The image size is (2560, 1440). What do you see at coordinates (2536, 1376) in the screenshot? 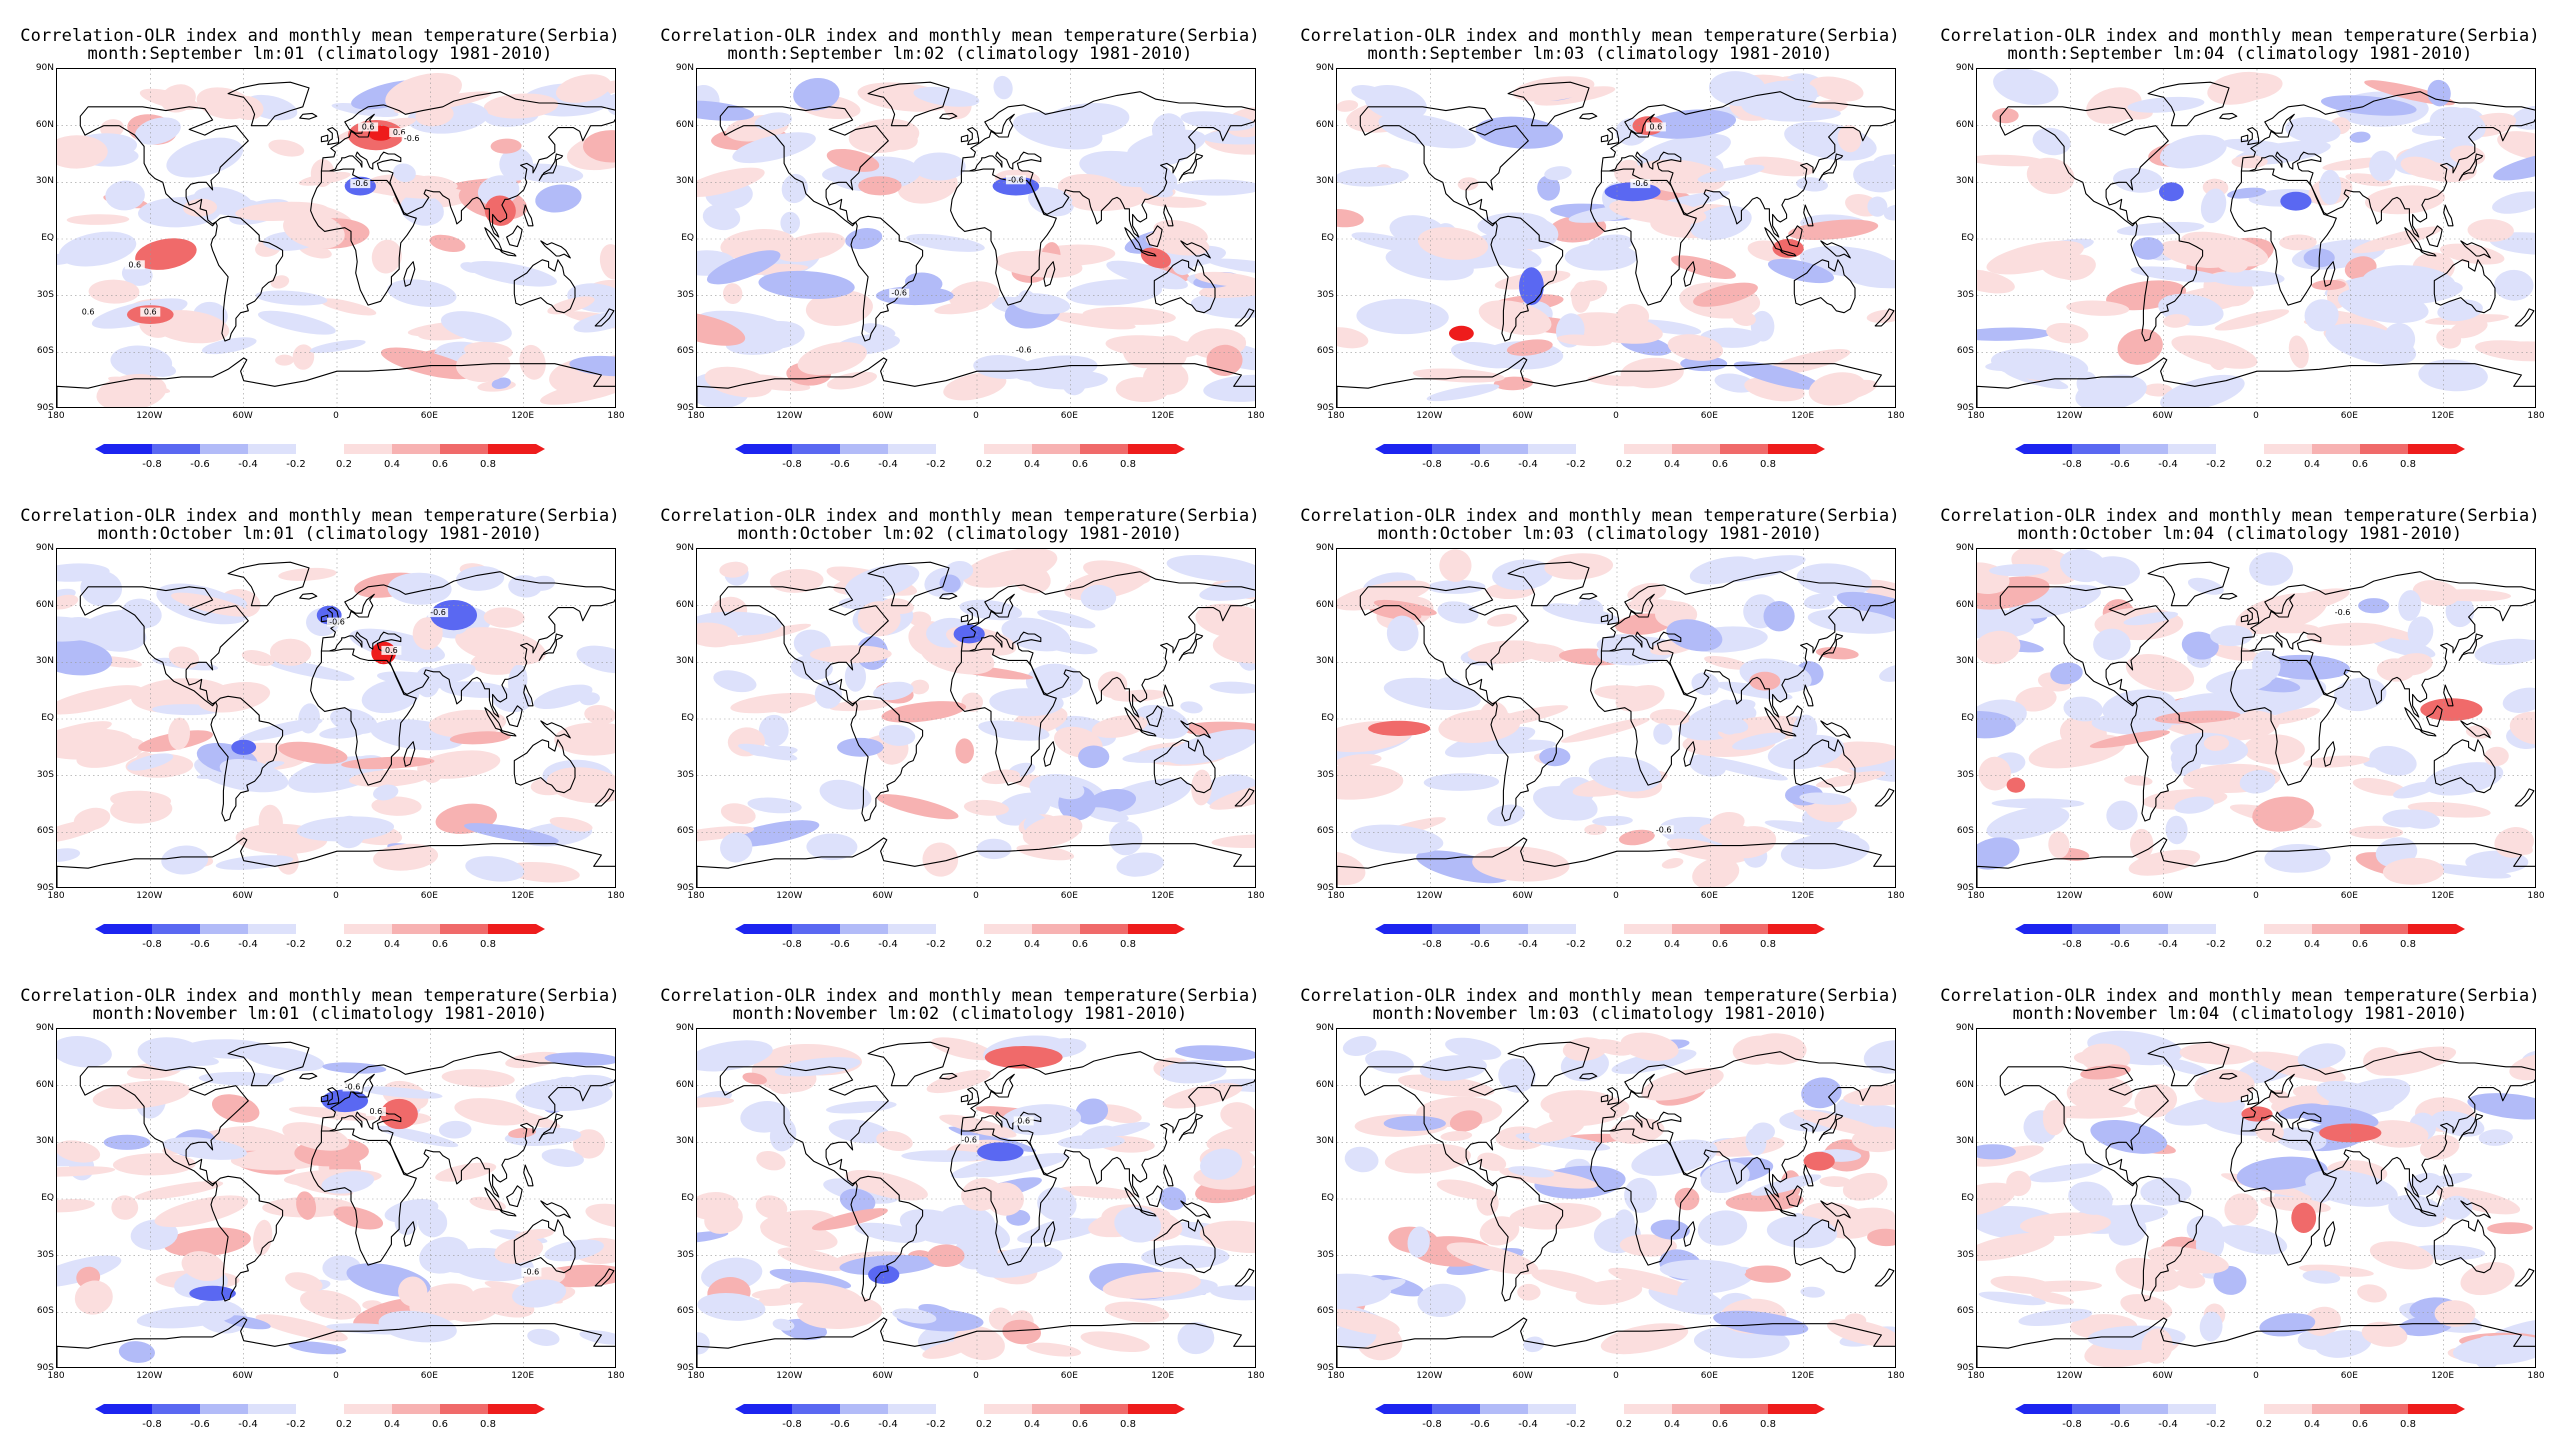
I see `lon-label: 180` at bounding box center [2536, 1376].